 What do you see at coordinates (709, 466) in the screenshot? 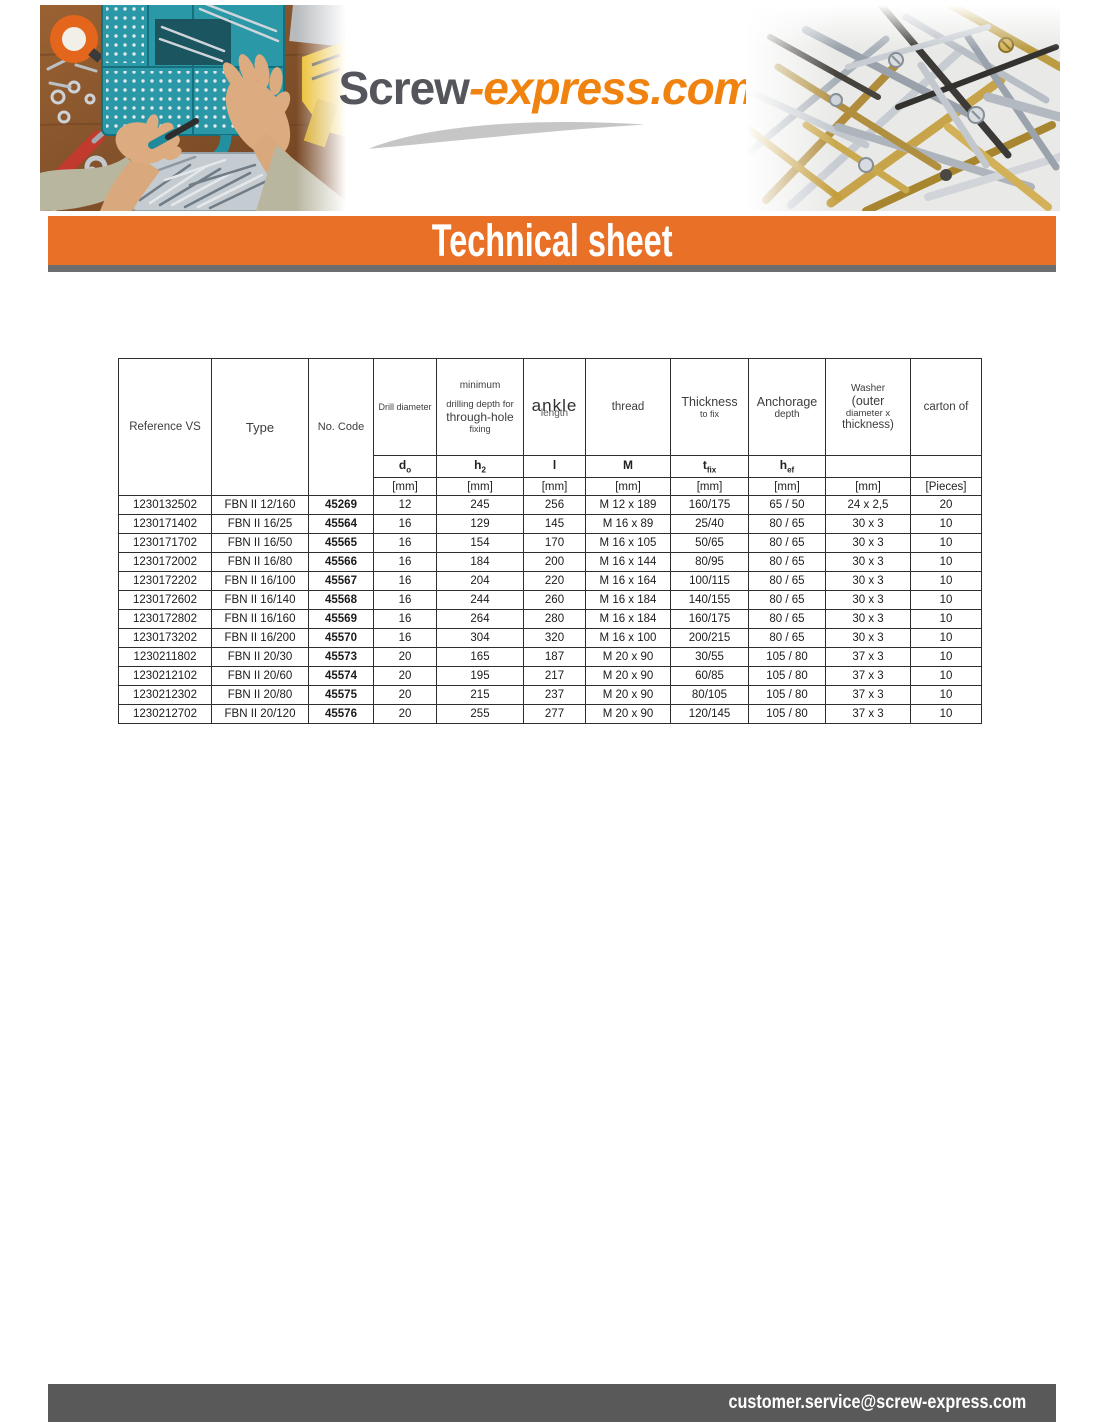
I see `symbol-tfix: tfix` at bounding box center [709, 466].